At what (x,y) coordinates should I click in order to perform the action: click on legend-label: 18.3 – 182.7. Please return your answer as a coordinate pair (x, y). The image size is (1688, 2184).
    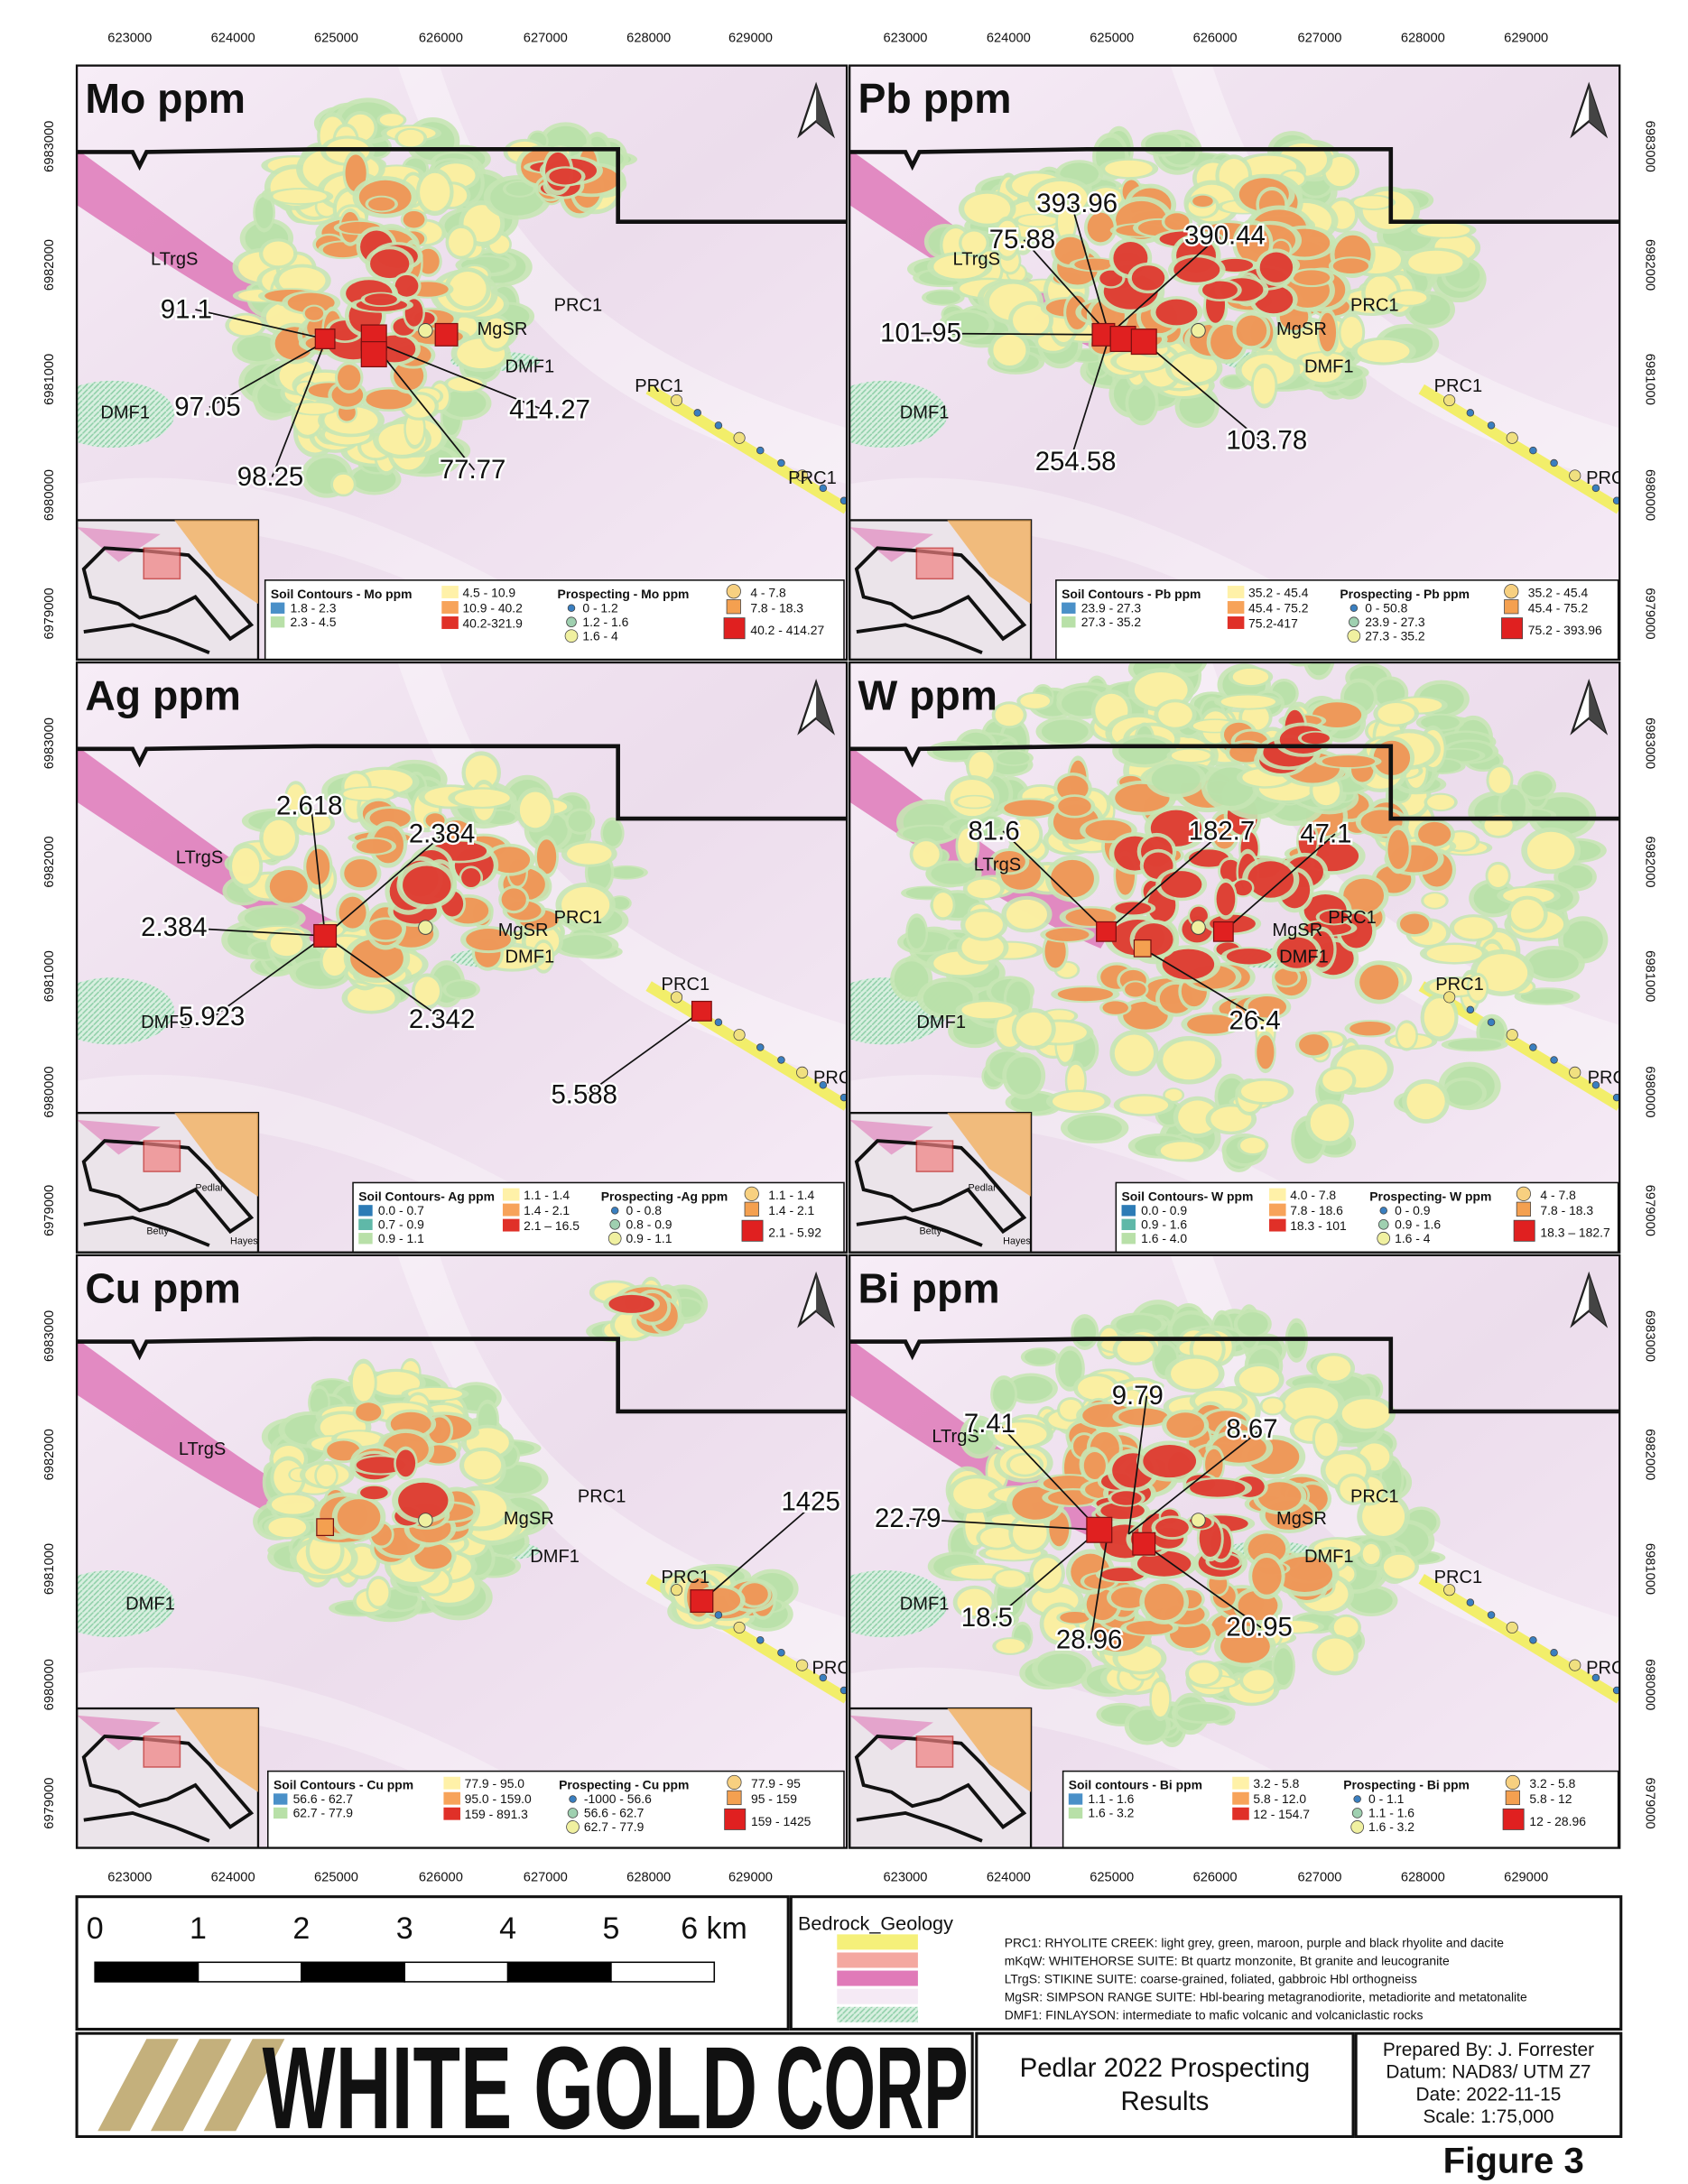
    Looking at the image, I should click on (1575, 1233).